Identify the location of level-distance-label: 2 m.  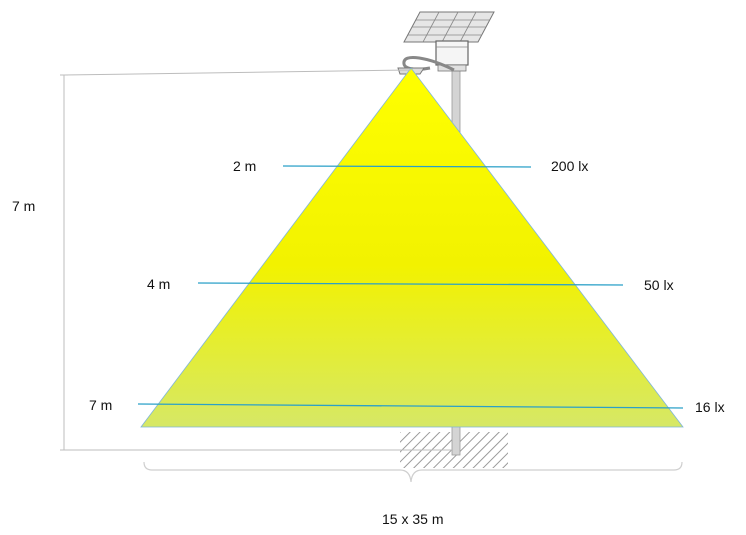
(245, 166).